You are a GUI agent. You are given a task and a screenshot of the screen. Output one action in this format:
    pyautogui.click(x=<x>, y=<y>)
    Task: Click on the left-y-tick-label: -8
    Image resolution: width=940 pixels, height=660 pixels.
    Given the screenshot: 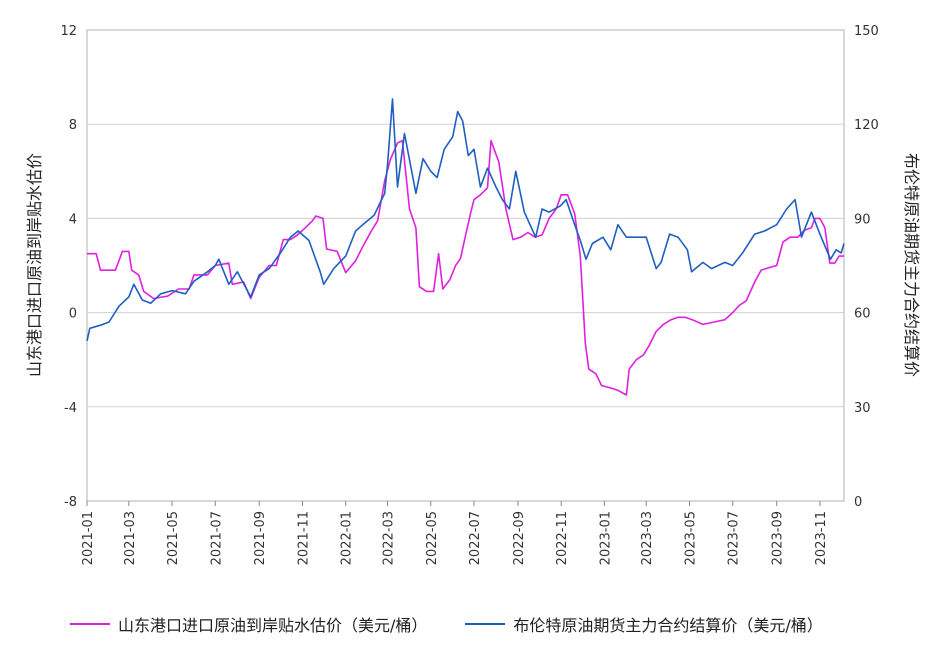 What is the action you would take?
    pyautogui.click(x=70, y=502)
    